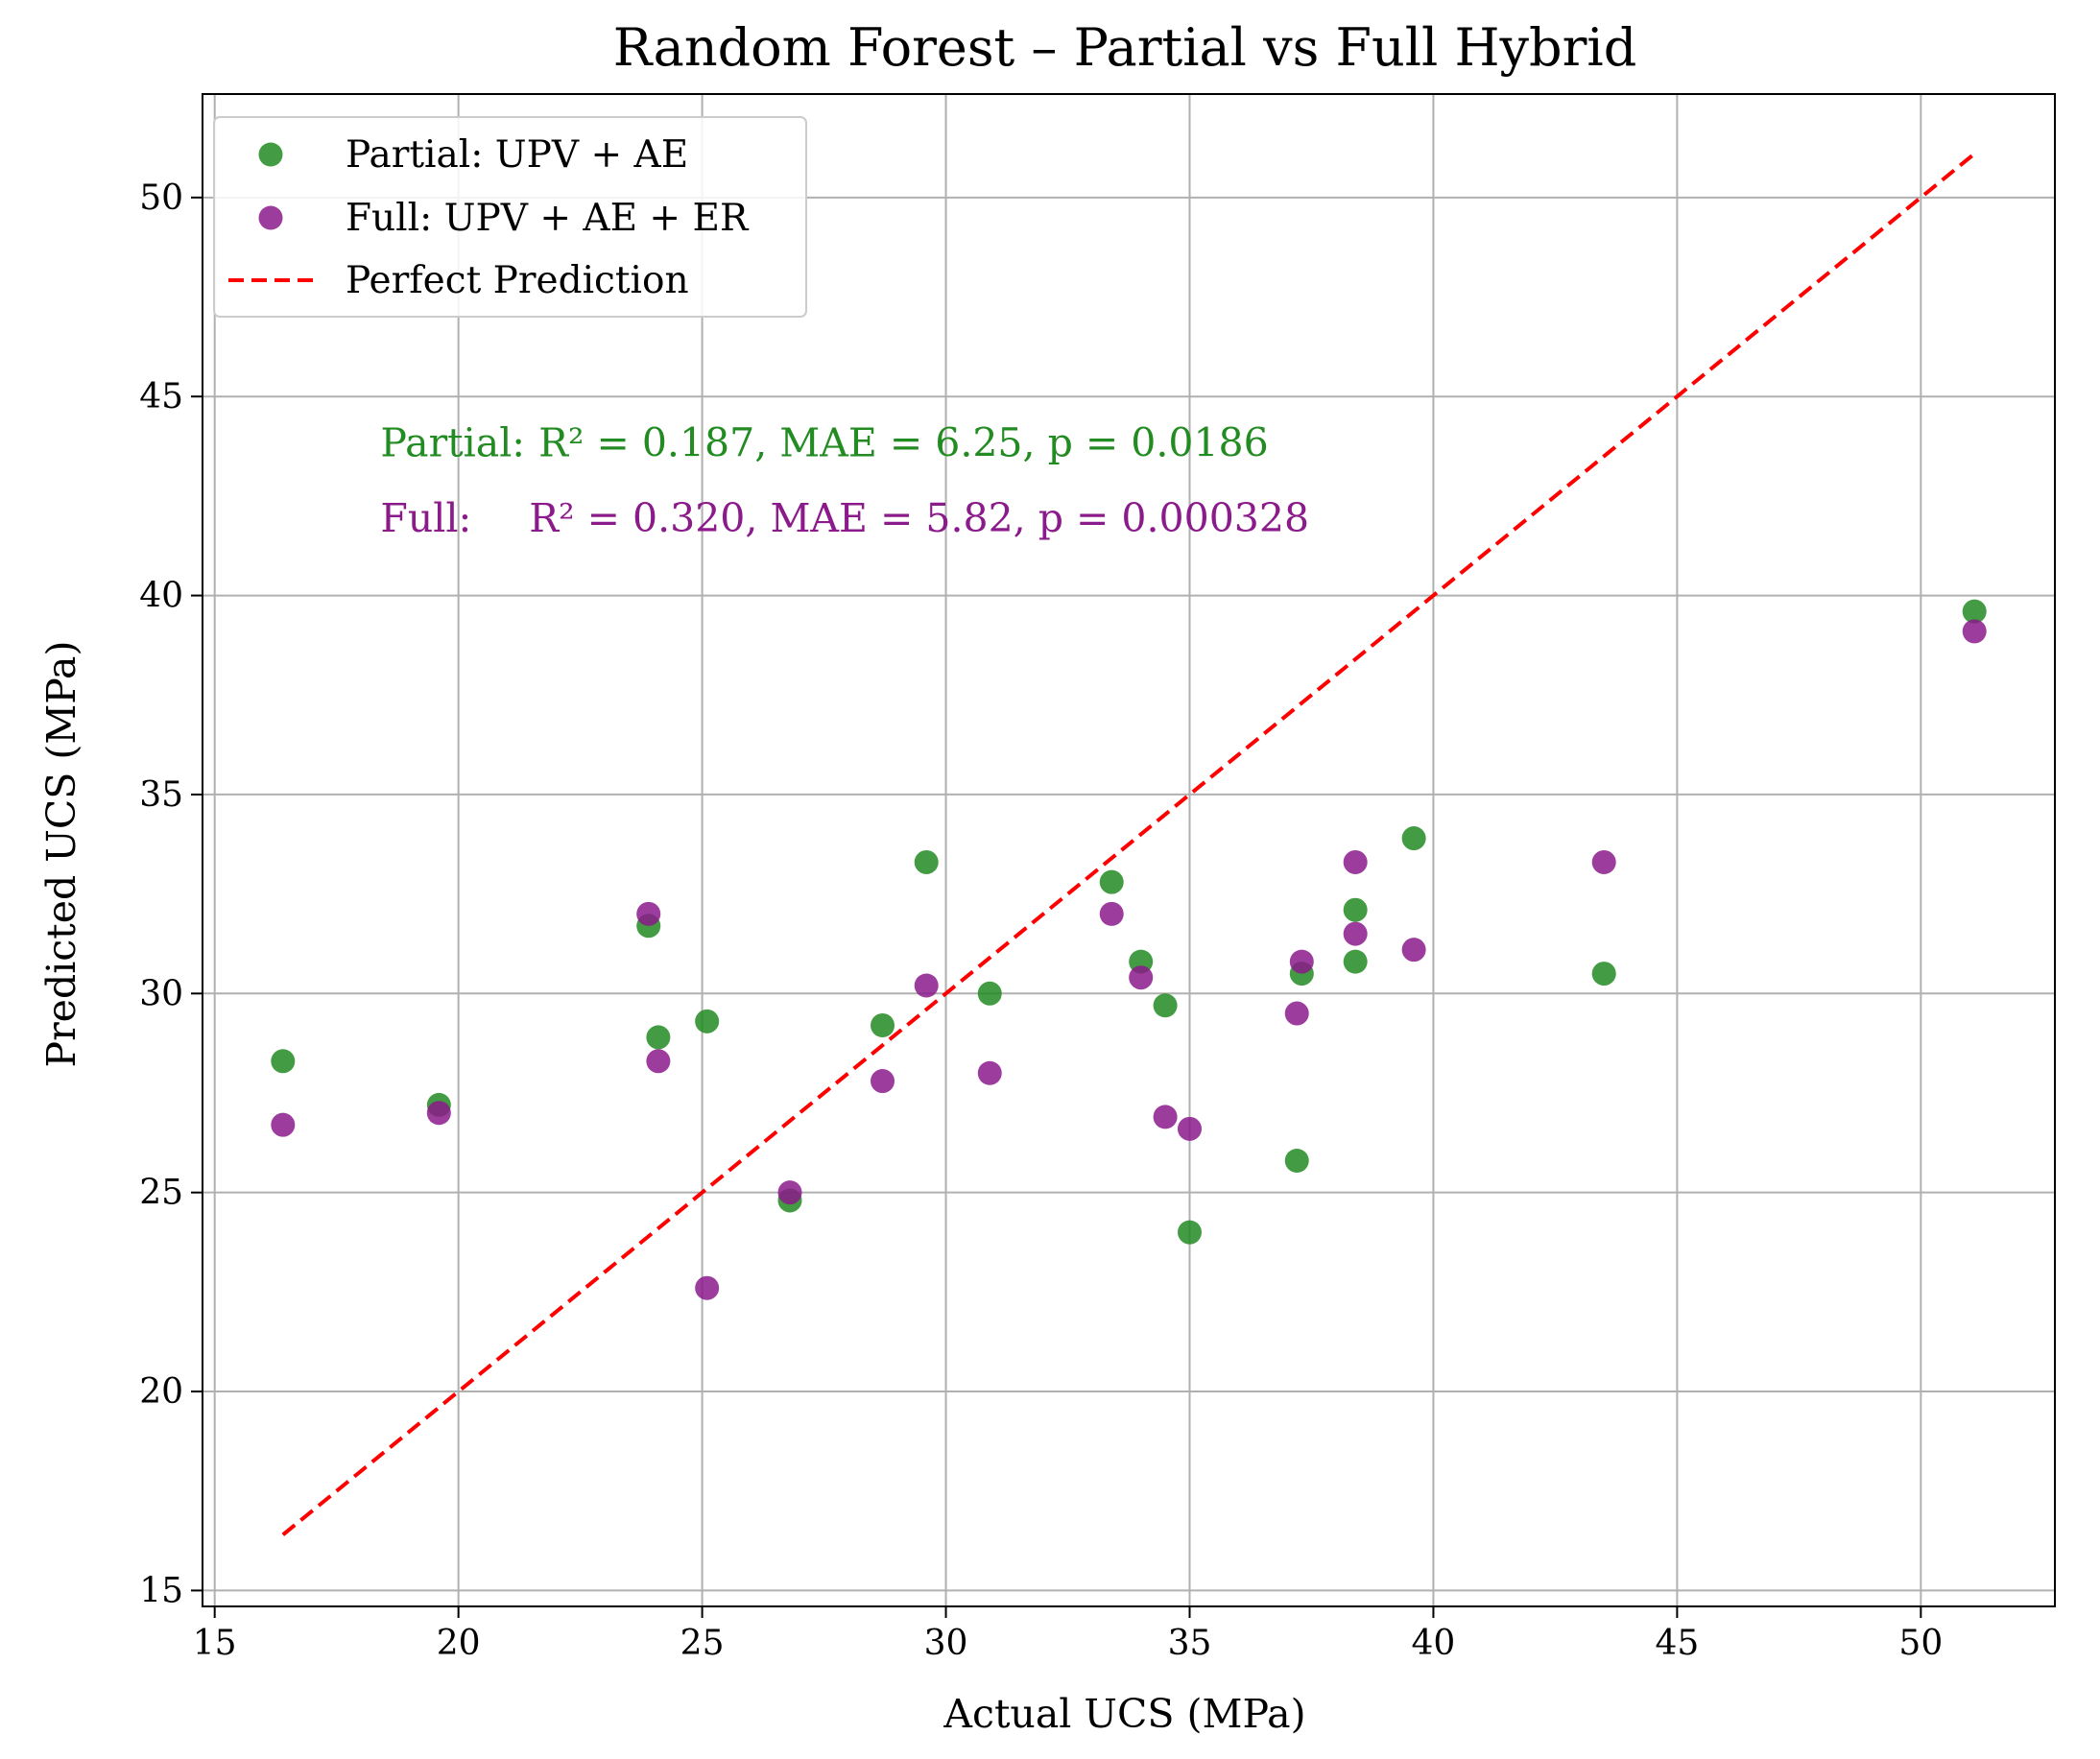 The width and height of the screenshot is (2100, 1759). Describe the element at coordinates (1190, 1643) in the screenshot. I see `x-tick-label: 35` at that location.